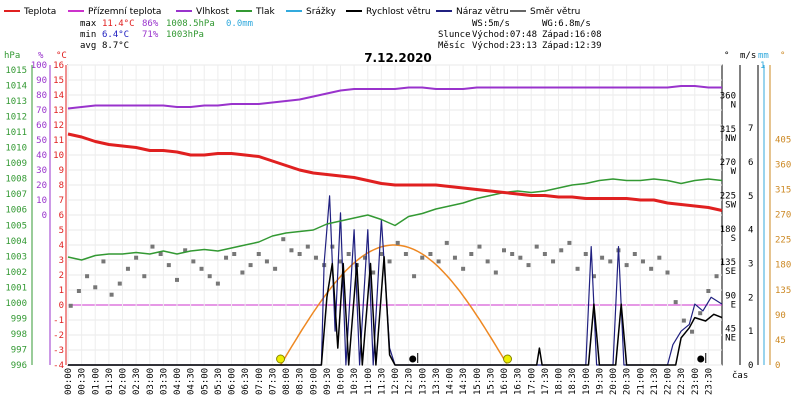 This screenshot has height=400, width=800. I want to click on c-tick-label: 4, so click(61, 246).